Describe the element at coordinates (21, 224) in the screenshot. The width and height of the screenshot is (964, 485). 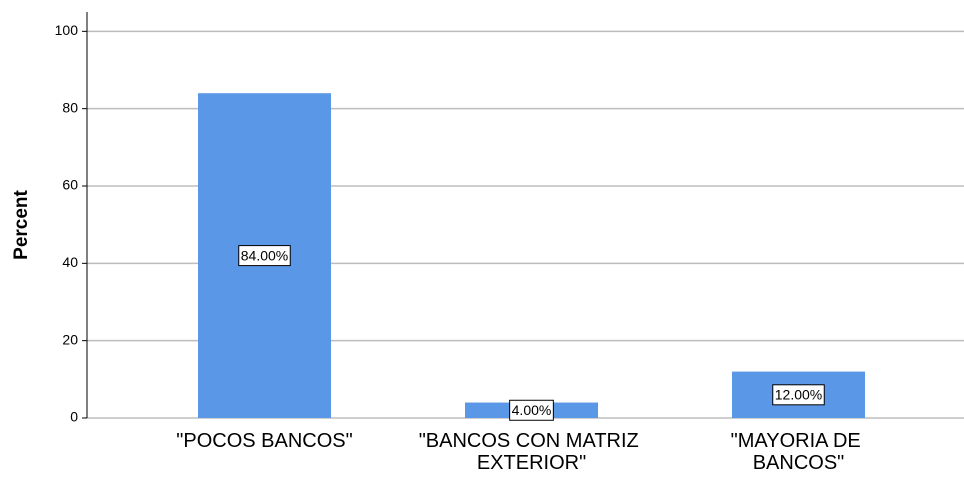
I see `y-axis-label: Percent` at that location.